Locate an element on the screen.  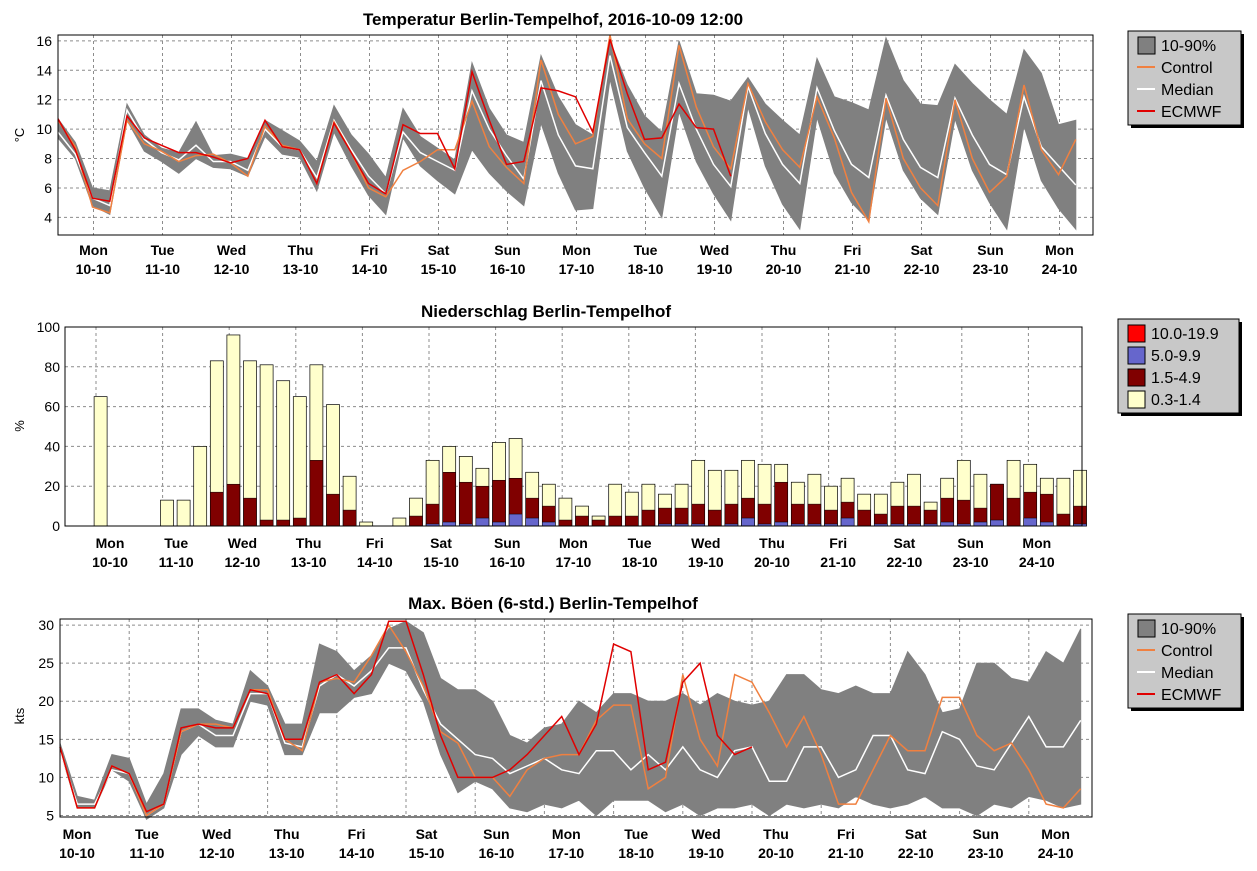
temperature-legend-label: ECMWF is located at coordinates (1191, 112).